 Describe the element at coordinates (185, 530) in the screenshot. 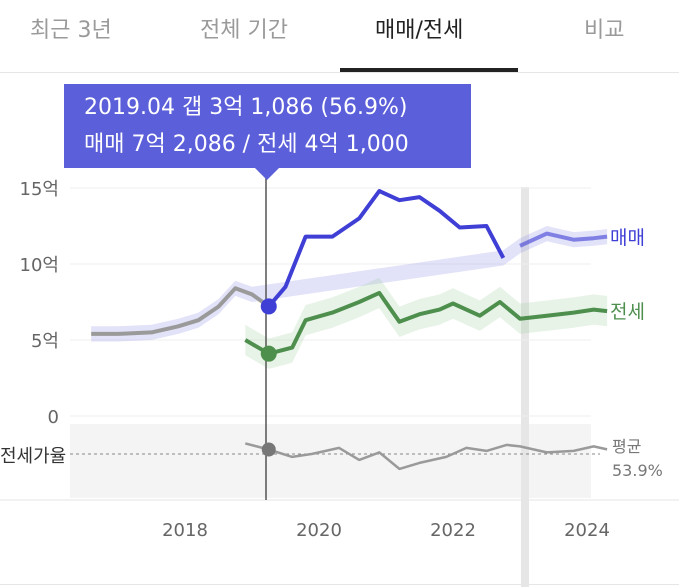

I see `x-tick-label: 2018` at that location.